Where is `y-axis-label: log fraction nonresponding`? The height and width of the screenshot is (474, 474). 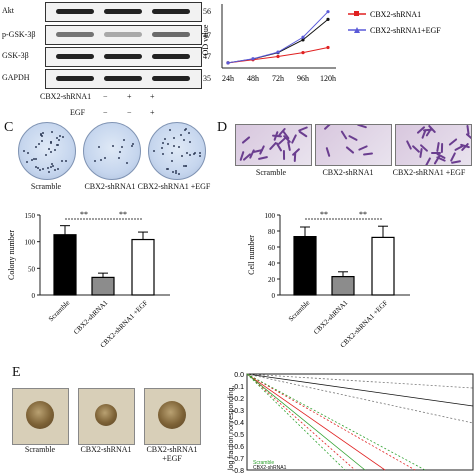
y-axis-label: log fraction nonresponding is located at coordinates (231, 428).